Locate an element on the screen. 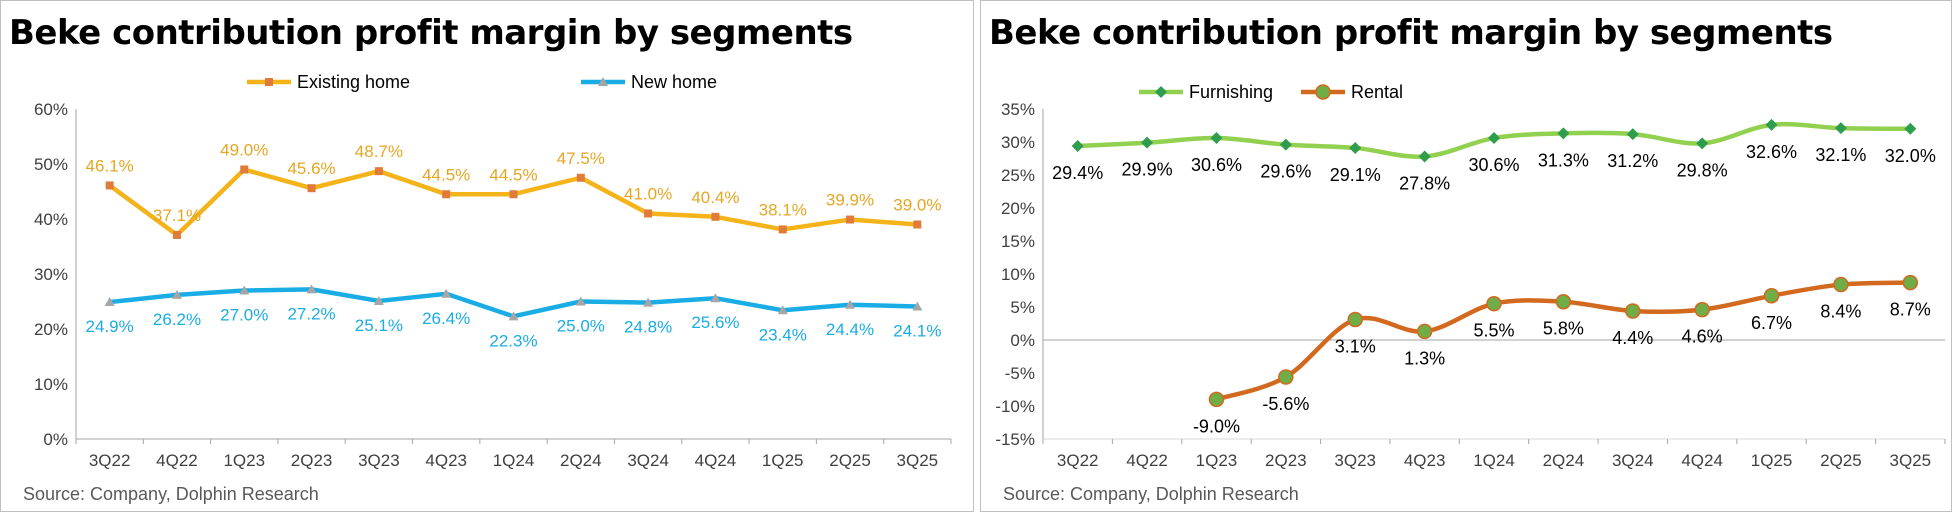  data-label: 47.5% is located at coordinates (581, 158).